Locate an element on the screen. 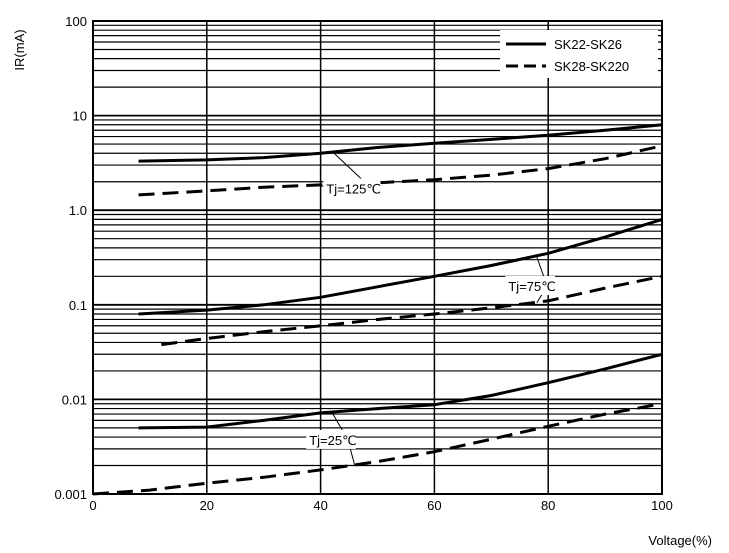 The width and height of the screenshot is (729, 553). y-tick-label: 1.0 is located at coordinates (78, 210).